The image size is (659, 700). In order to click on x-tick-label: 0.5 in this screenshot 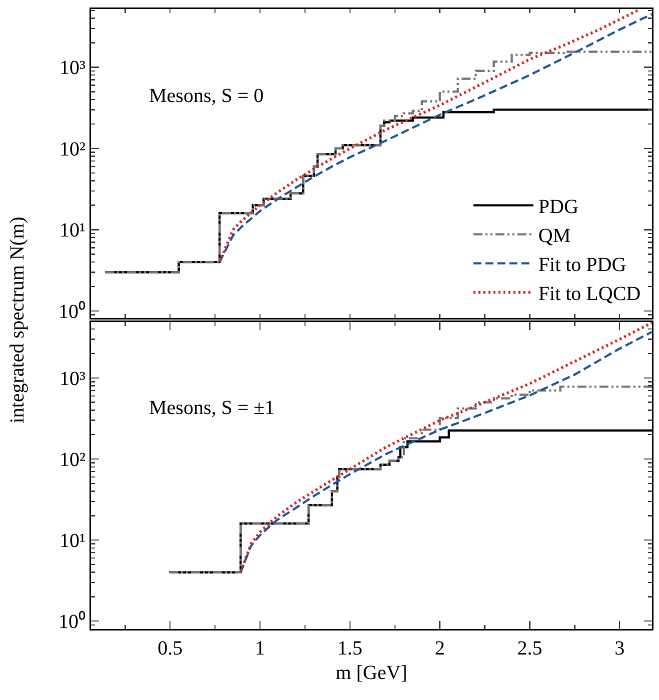, I will do `click(170, 649)`.